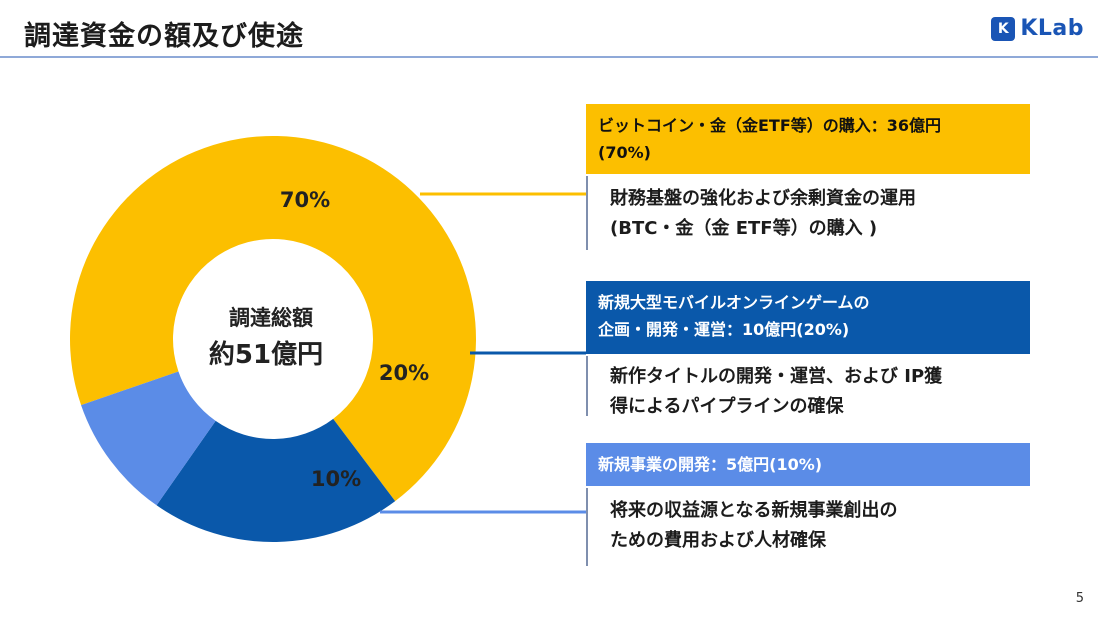 This screenshot has height=618, width=1098. I want to click on klab-logo: K KLab, so click(1037, 28).